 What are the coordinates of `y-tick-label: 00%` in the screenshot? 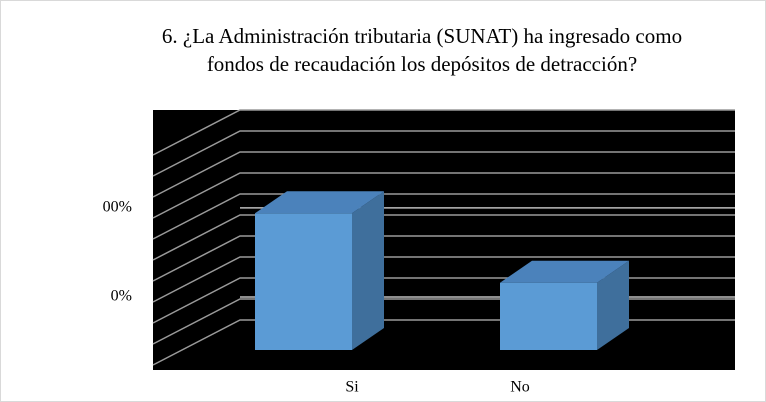 It's located at (117, 207).